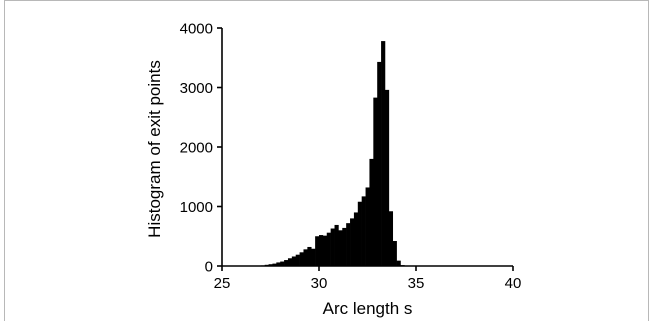 Image resolution: width=654 pixels, height=321 pixels. Describe the element at coordinates (319, 283) in the screenshot. I see `x-tick-label: 30` at that location.